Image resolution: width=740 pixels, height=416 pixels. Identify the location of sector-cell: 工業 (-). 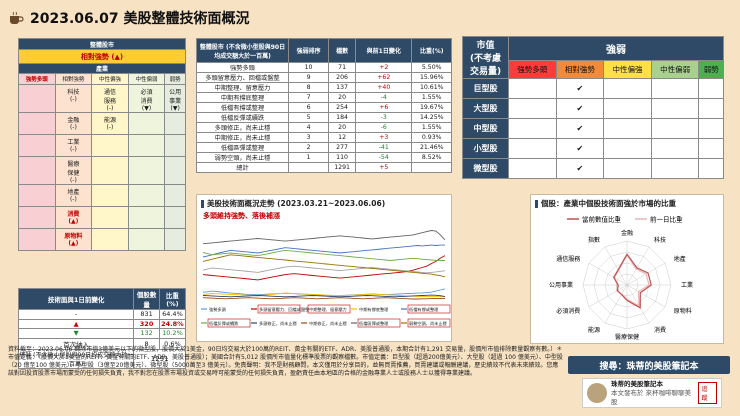
(73, 145).